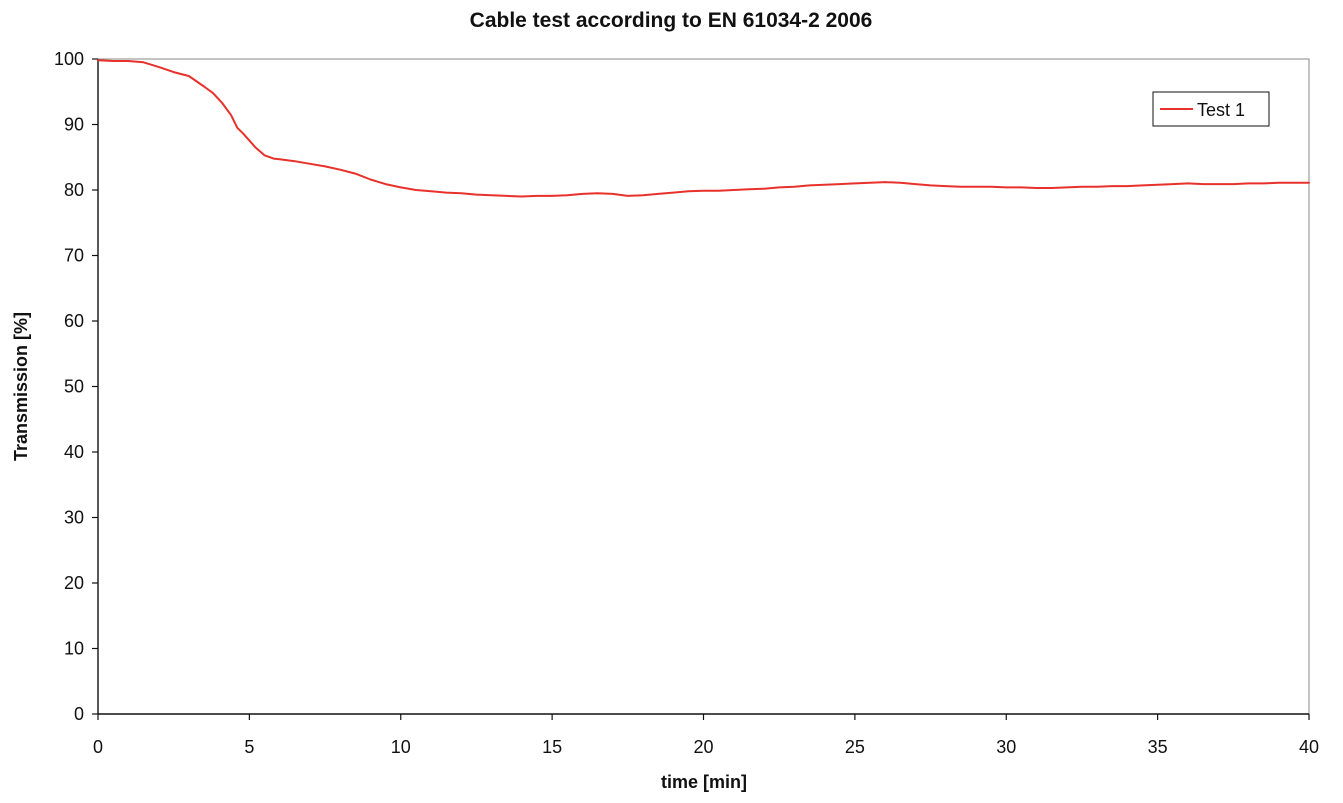 The width and height of the screenshot is (1343, 803). I want to click on x-tick-label: 20, so click(703, 747).